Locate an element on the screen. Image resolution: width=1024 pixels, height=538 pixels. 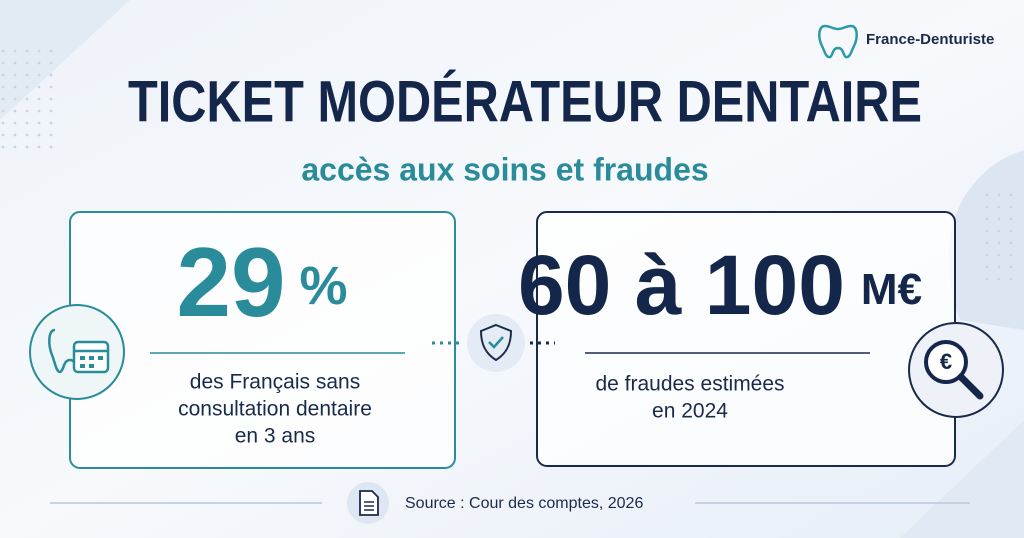
stat-value: 29% is located at coordinates (261, 282).